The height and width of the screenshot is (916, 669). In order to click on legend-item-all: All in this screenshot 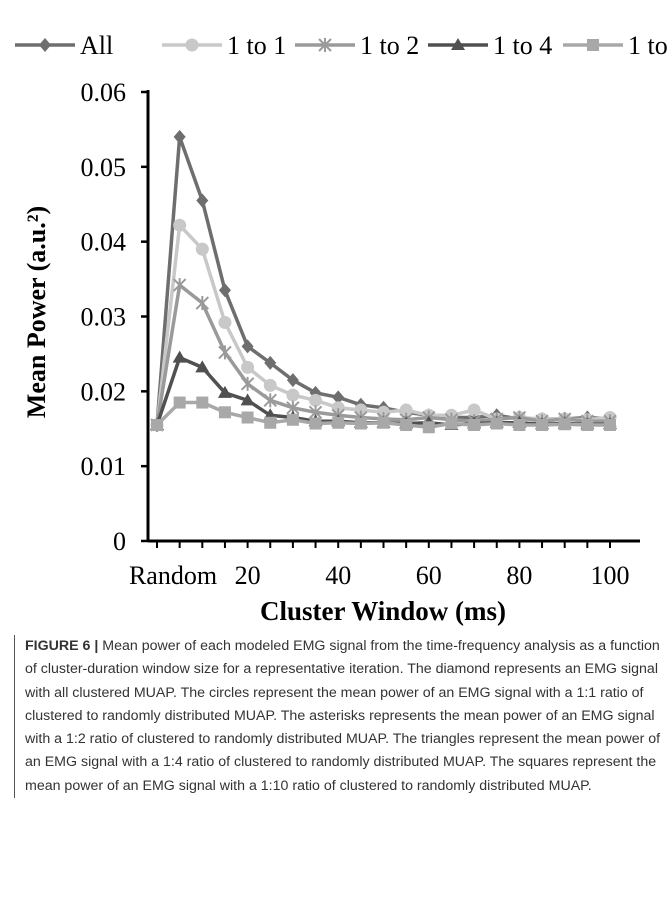, I will do `click(64, 45)`.